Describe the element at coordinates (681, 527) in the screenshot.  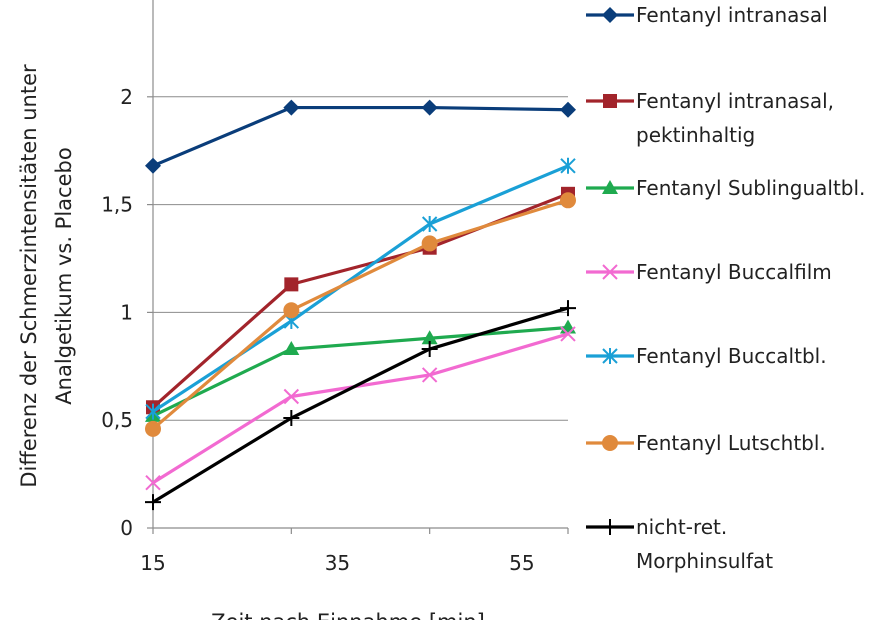
I see `legend-label: nicht-ret.` at that location.